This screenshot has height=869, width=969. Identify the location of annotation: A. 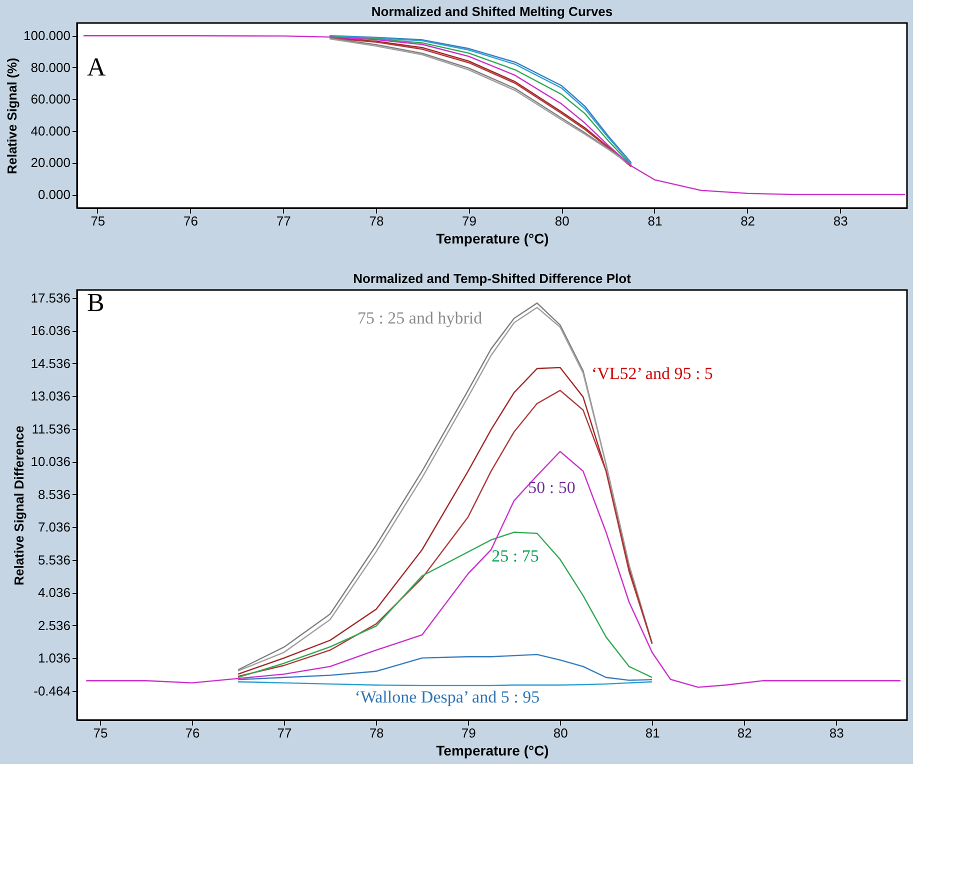
(96, 67).